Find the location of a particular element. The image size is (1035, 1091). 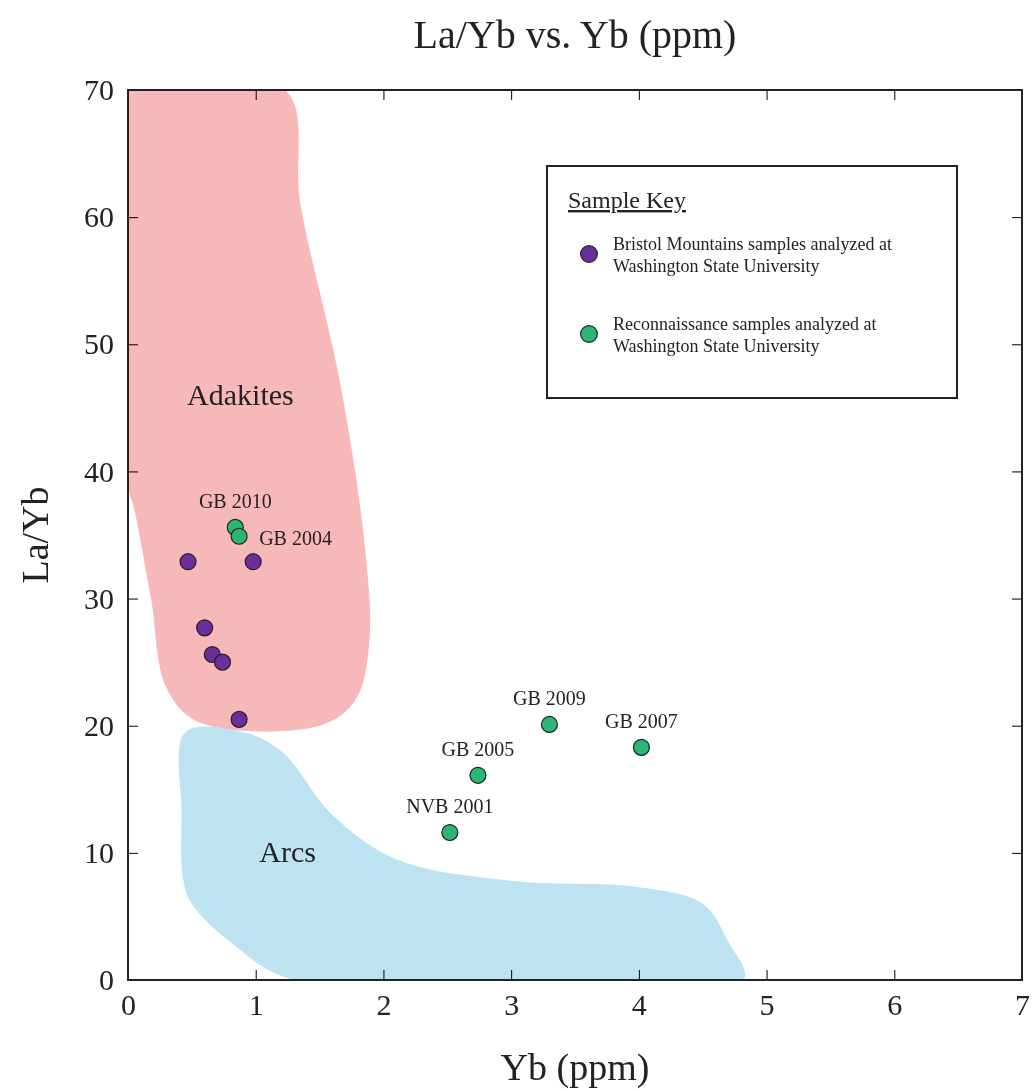

x-tick-label: 7 is located at coordinates (1022, 1005).